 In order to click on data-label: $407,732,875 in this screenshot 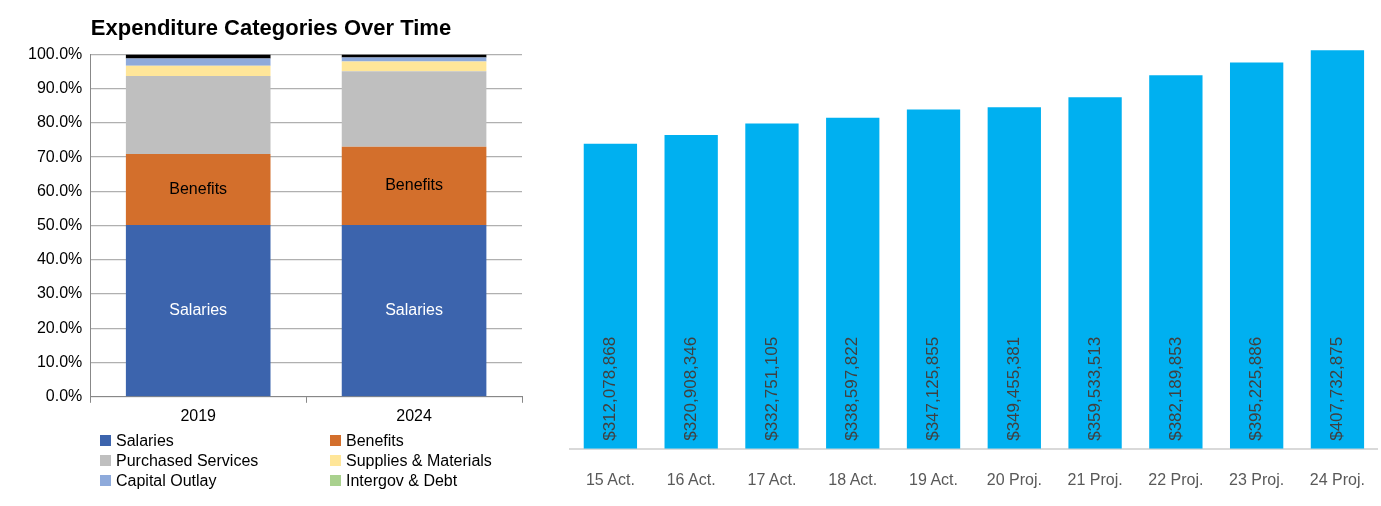, I will do `click(1337, 388)`.